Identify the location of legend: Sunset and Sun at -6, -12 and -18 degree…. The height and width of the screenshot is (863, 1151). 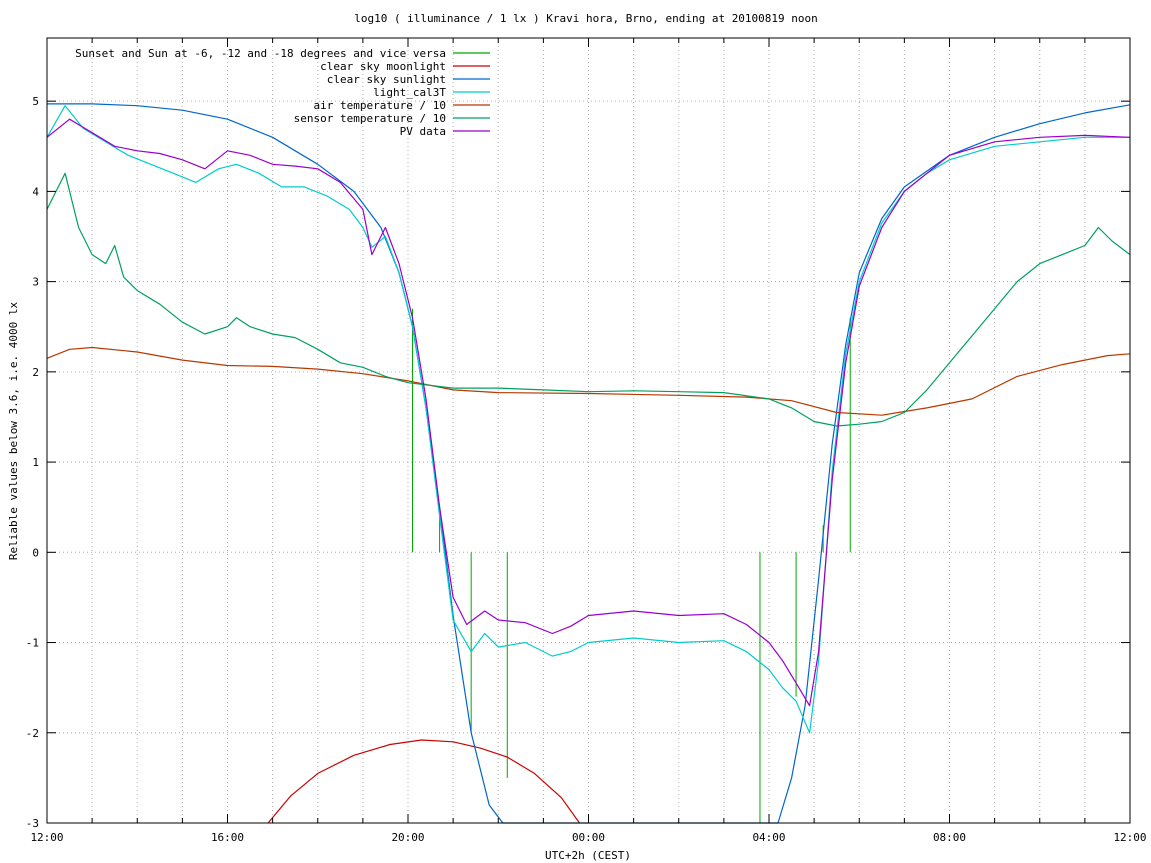
(282, 92).